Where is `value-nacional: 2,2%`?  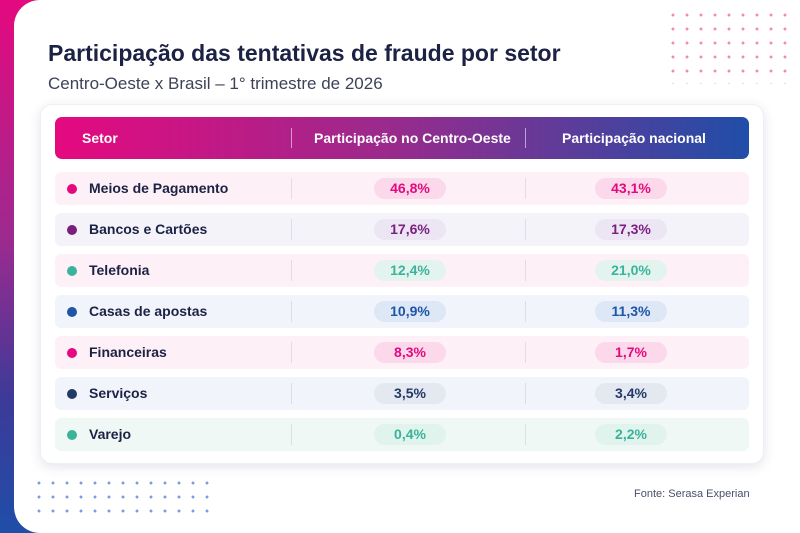
value-nacional: 2,2% is located at coordinates (631, 434).